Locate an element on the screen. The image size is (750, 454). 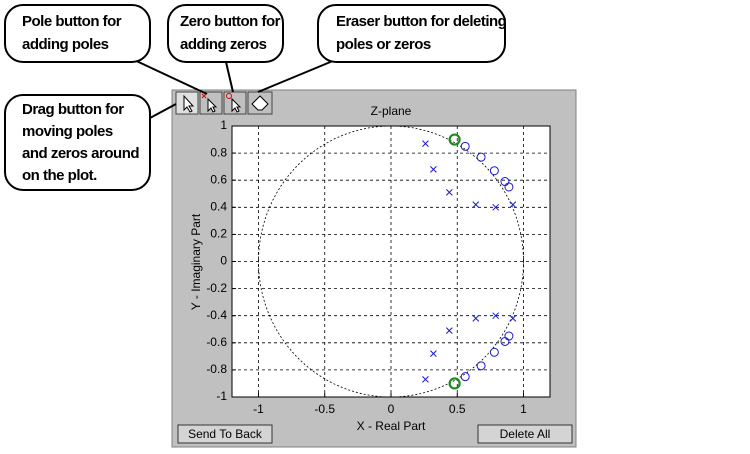
callout-text: adding zeros is located at coordinates (223, 44).